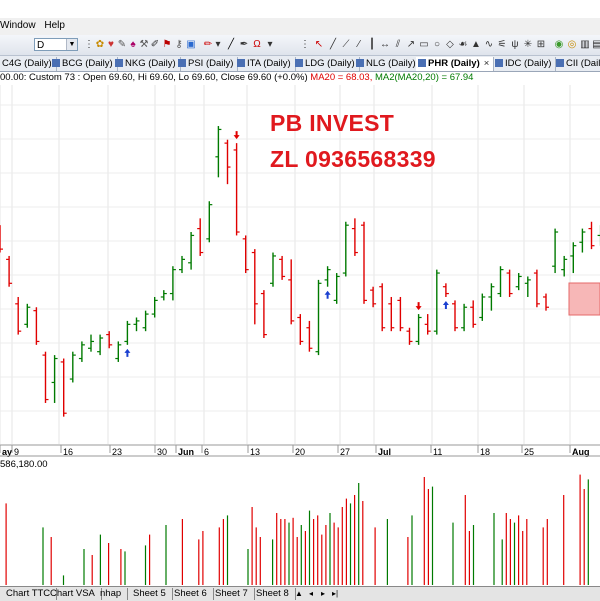 This screenshot has height=601, width=600. What do you see at coordinates (341, 77) in the screenshot?
I see `ma20-readout: MA20 = 68.03,` at bounding box center [341, 77].